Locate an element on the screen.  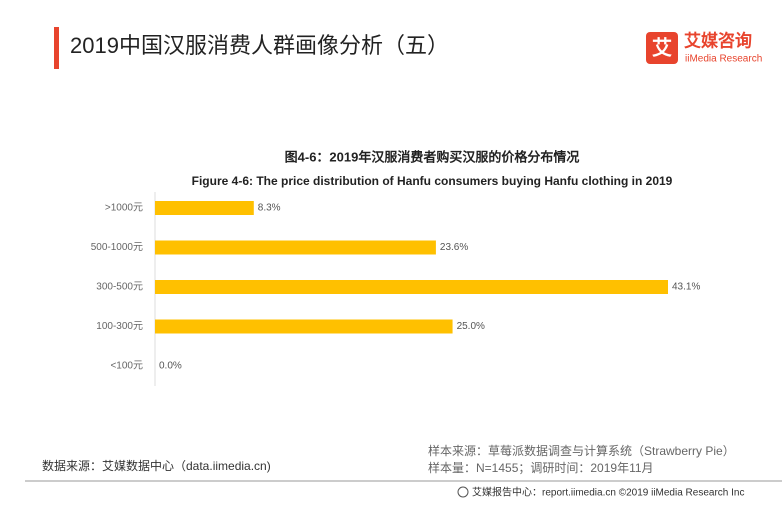
title-accent is located at coordinates (56, 48).